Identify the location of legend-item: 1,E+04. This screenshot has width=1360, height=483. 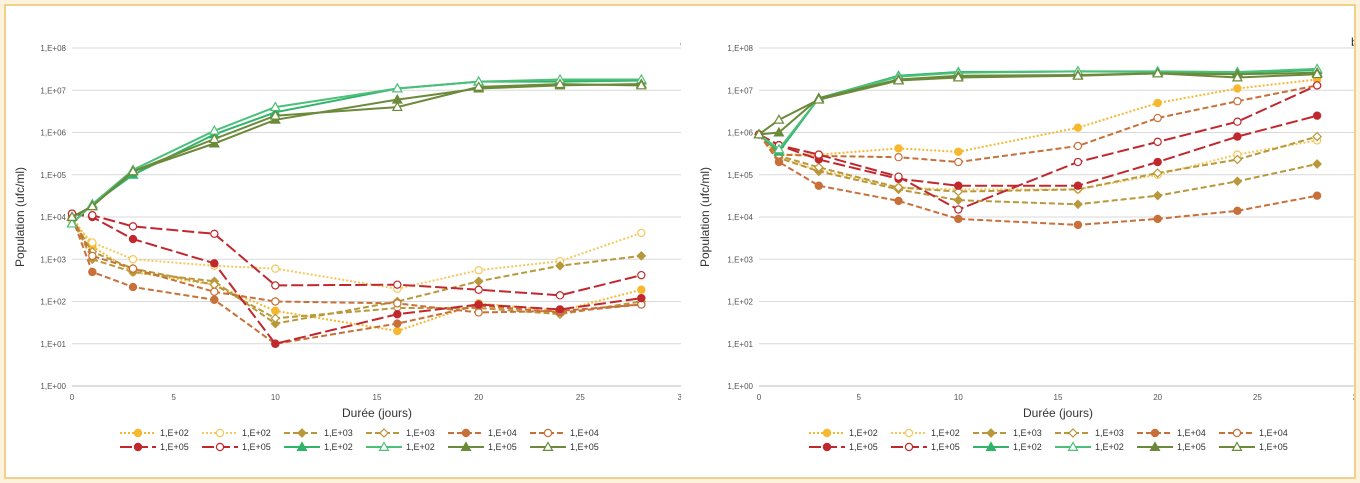
(482, 433).